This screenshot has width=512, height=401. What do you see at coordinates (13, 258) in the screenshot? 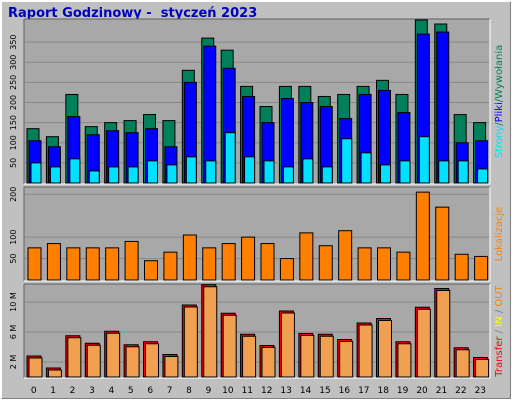
I see `y-tick-label: 50` at bounding box center [13, 258].